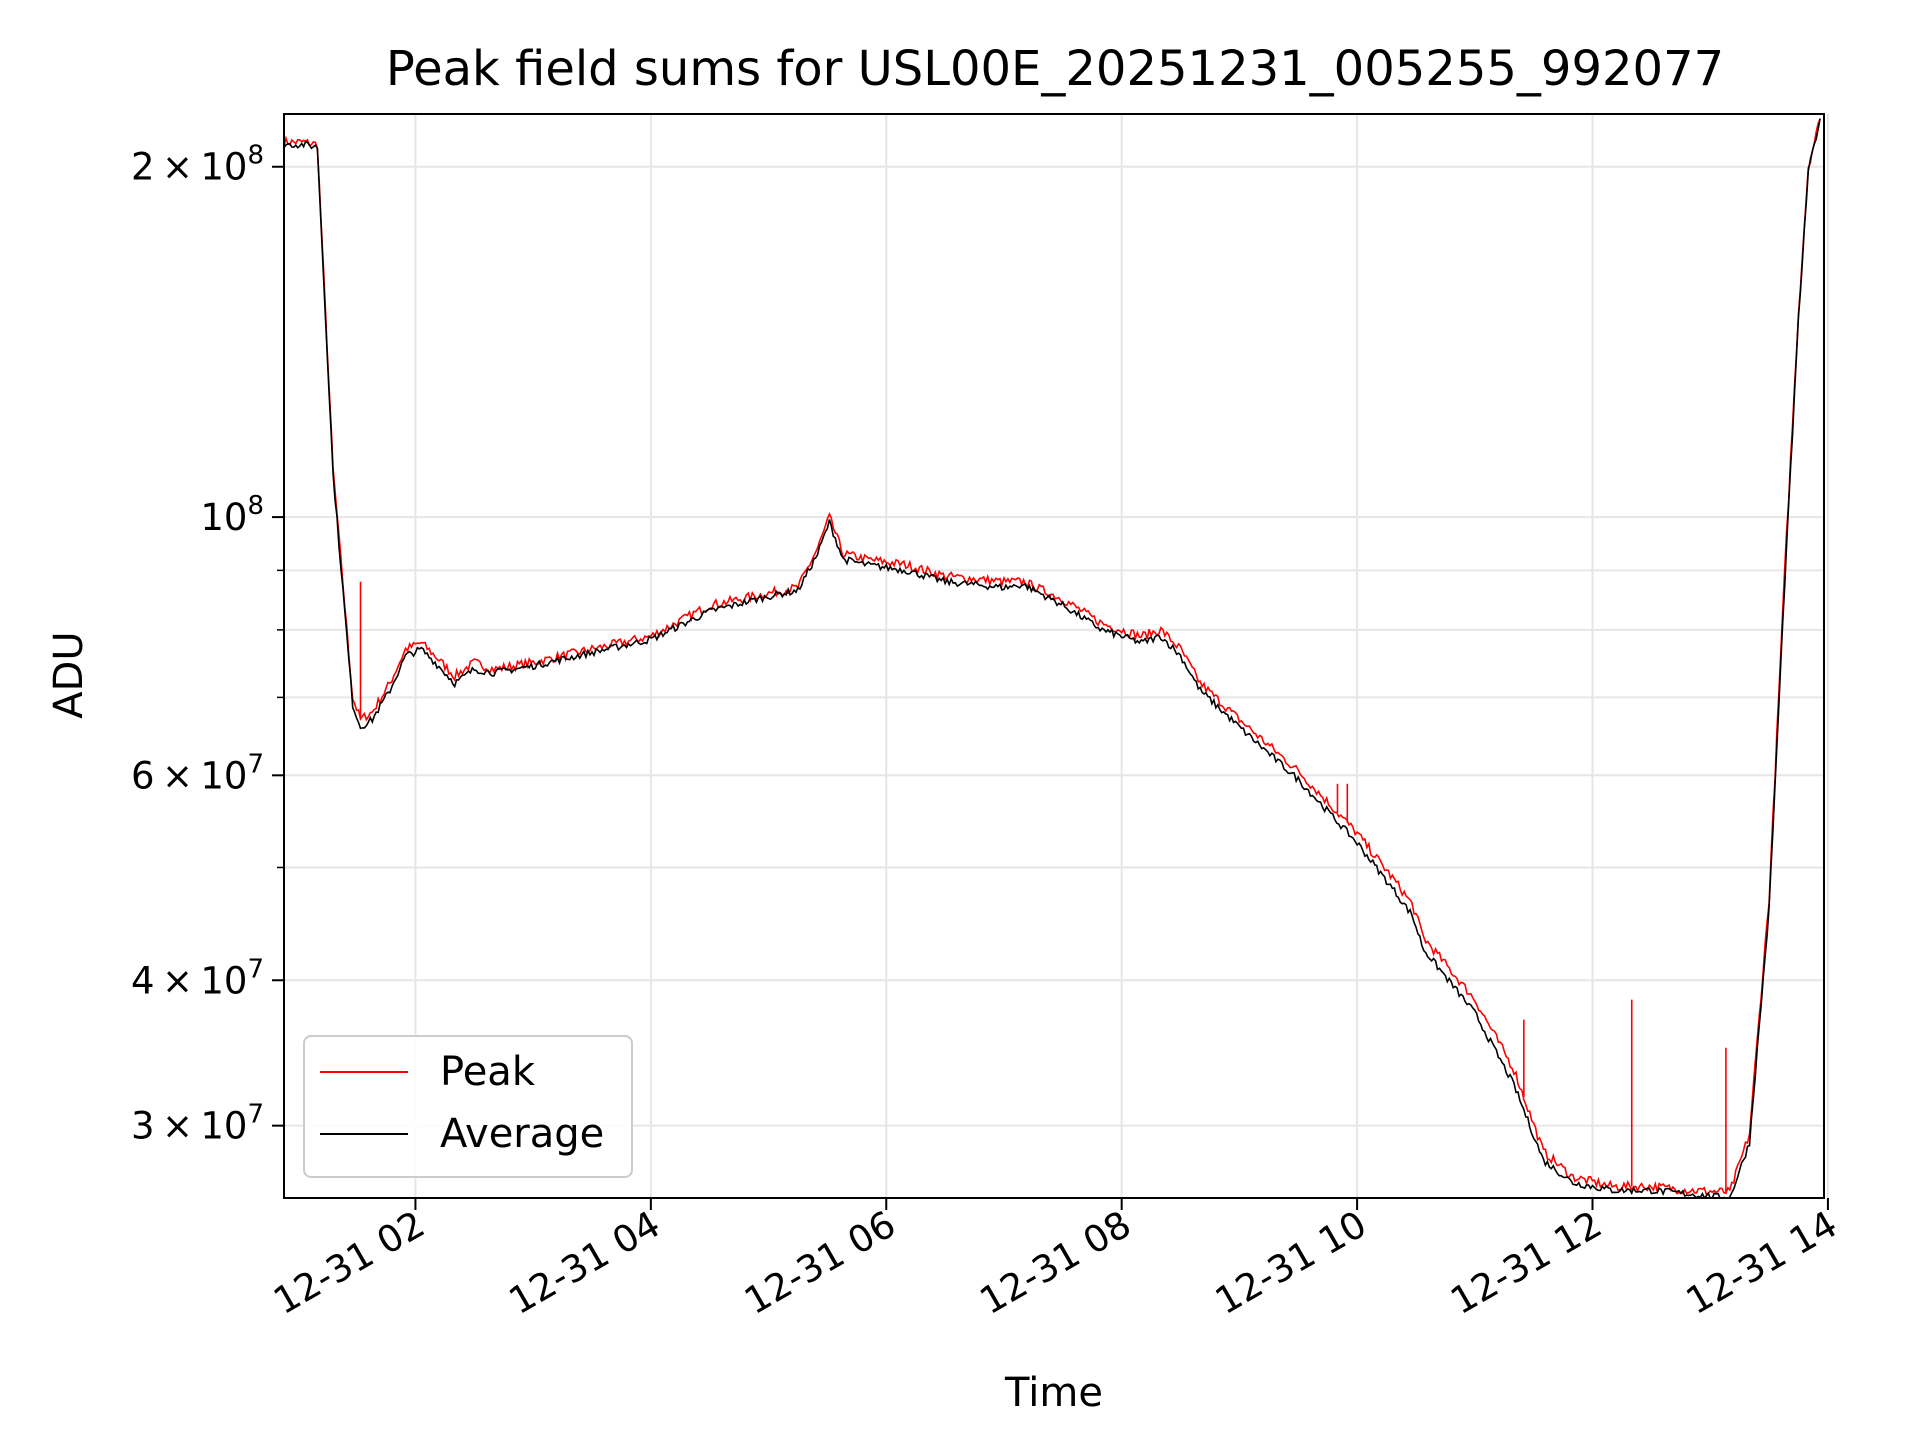 Image resolution: width=1920 pixels, height=1440 pixels. I want to click on y-axis-label: ADU, so click(69, 674).